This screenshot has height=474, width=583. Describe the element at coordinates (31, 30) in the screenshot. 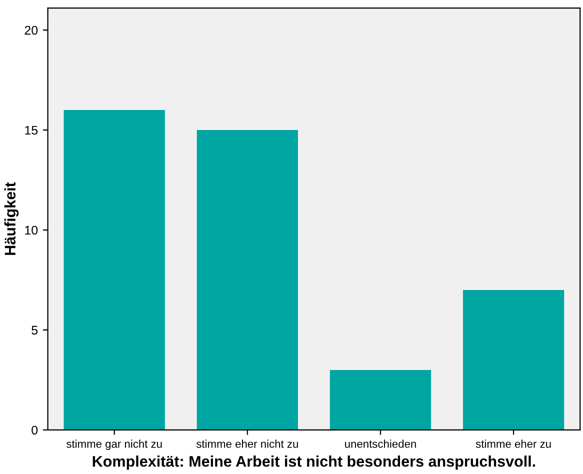

I see `y-tick-label: 20` at that location.